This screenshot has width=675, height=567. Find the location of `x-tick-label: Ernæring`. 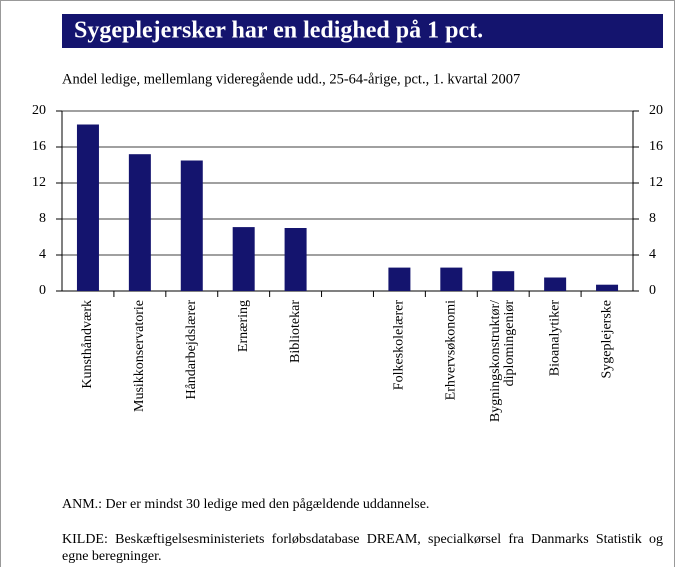

x-tick-label: Ernæring is located at coordinates (243, 326).